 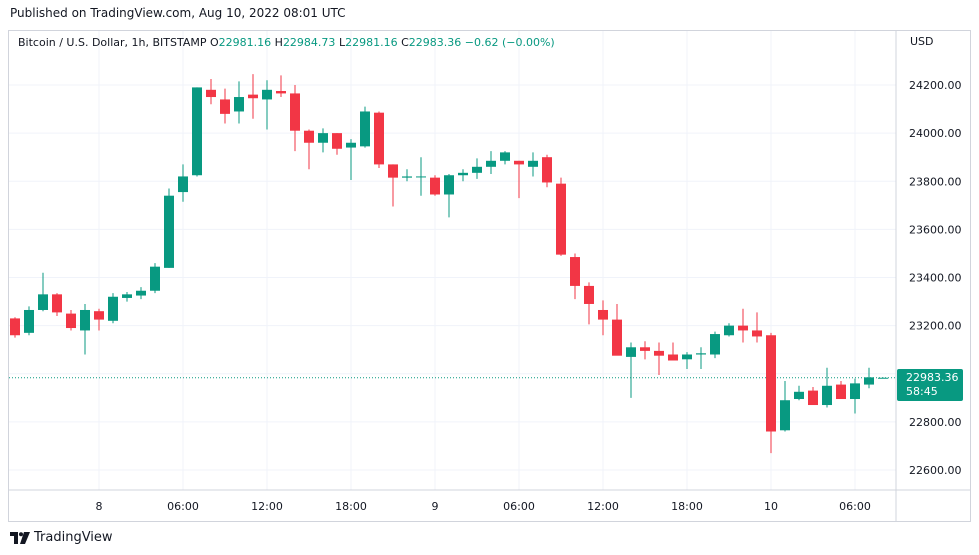 I want to click on y-tick-label: 22600.00, so click(x=935, y=470).